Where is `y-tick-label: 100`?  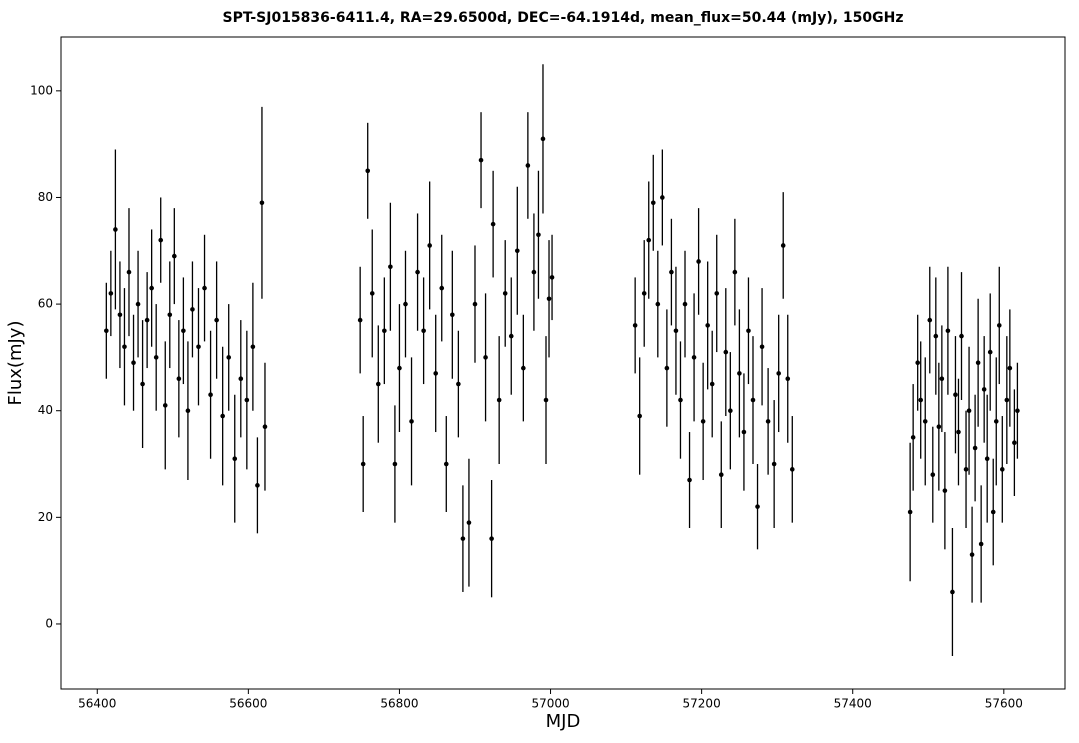
y-tick-label: 100 is located at coordinates (41, 90).